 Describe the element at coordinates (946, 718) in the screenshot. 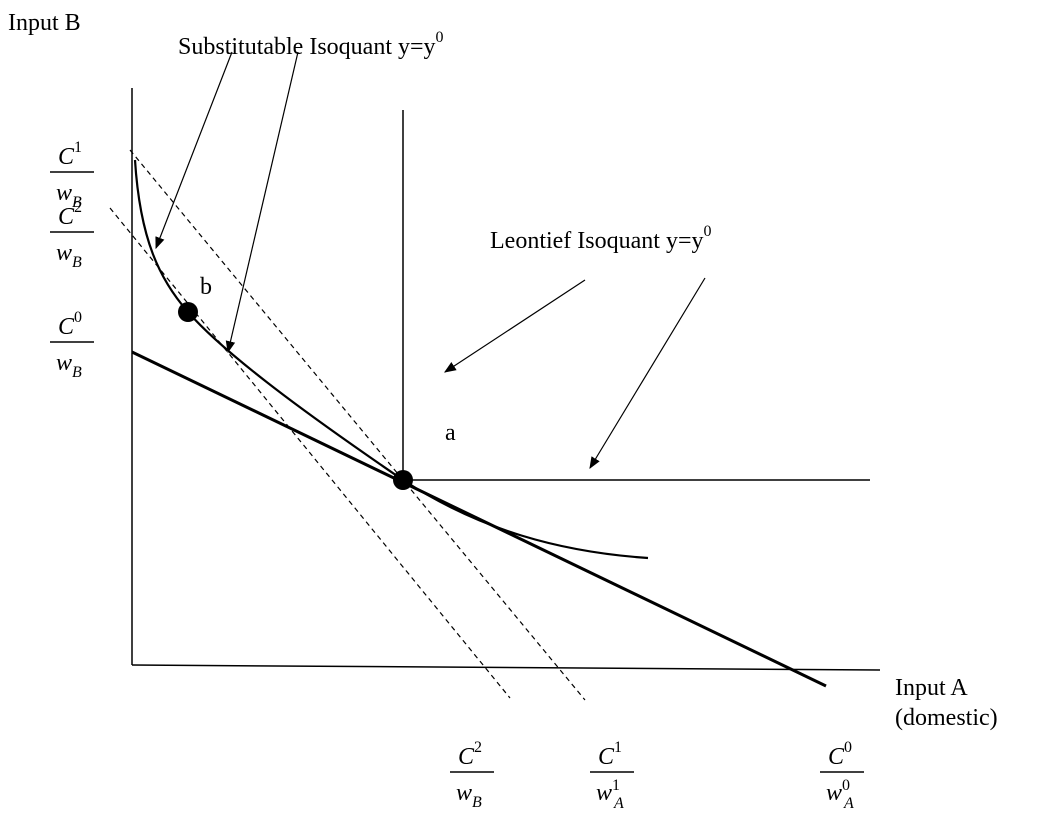

I see `x-axis-label: (domestic)` at that location.